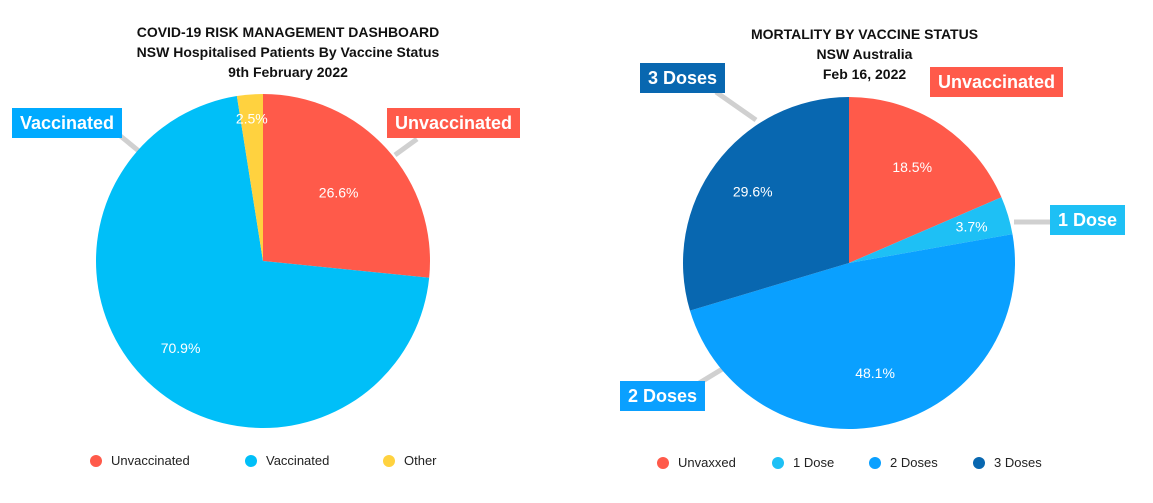 This screenshot has width=1153, height=503. I want to click on chart-subtitle: NSW Australia, so click(864, 54).